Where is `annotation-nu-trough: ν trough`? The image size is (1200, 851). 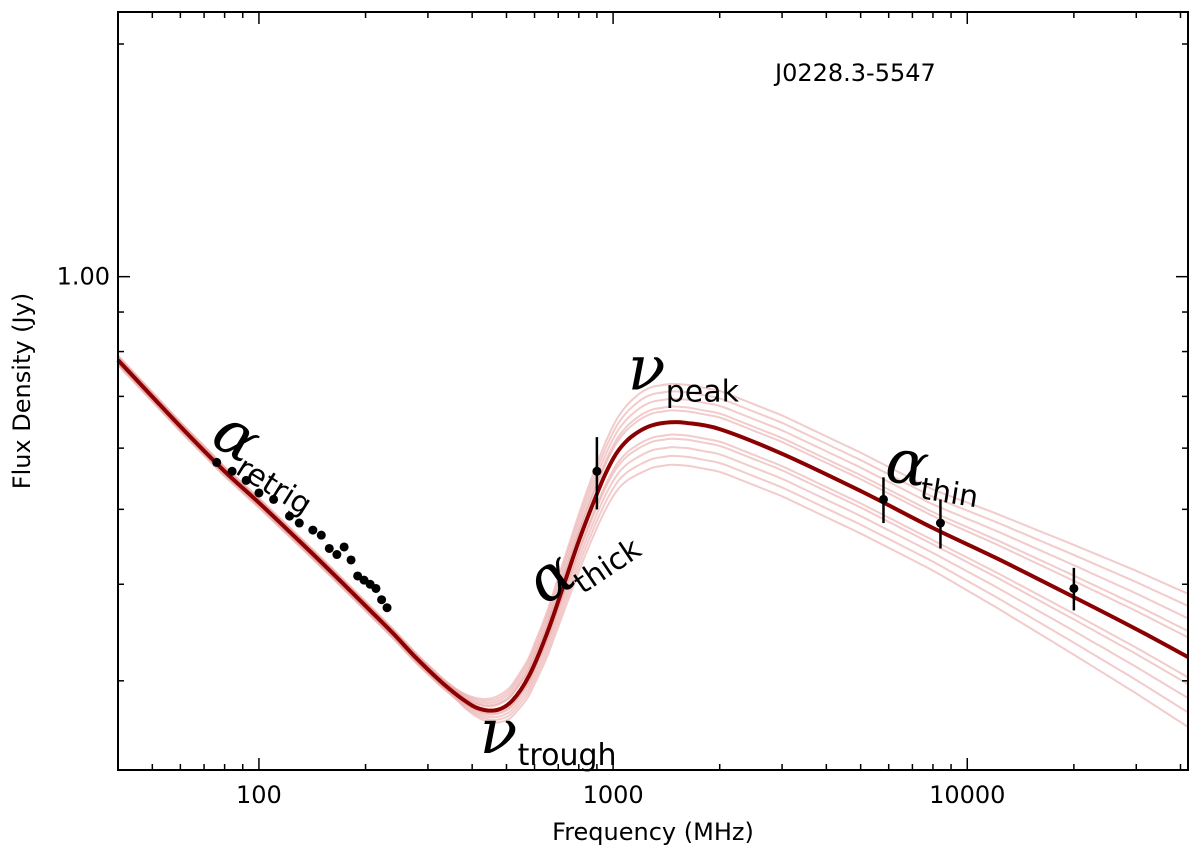 annotation-nu-trough: ν trough is located at coordinates (548, 734).